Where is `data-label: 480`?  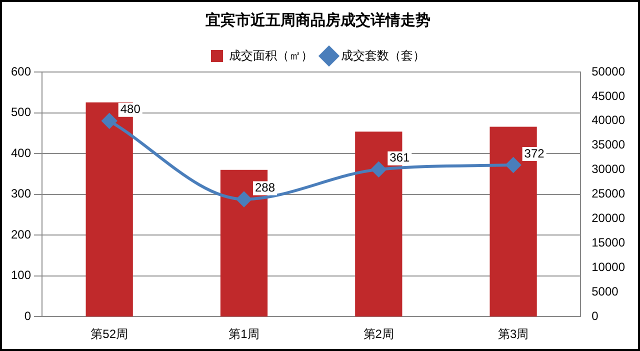
data-label: 480 is located at coordinates (130, 109).